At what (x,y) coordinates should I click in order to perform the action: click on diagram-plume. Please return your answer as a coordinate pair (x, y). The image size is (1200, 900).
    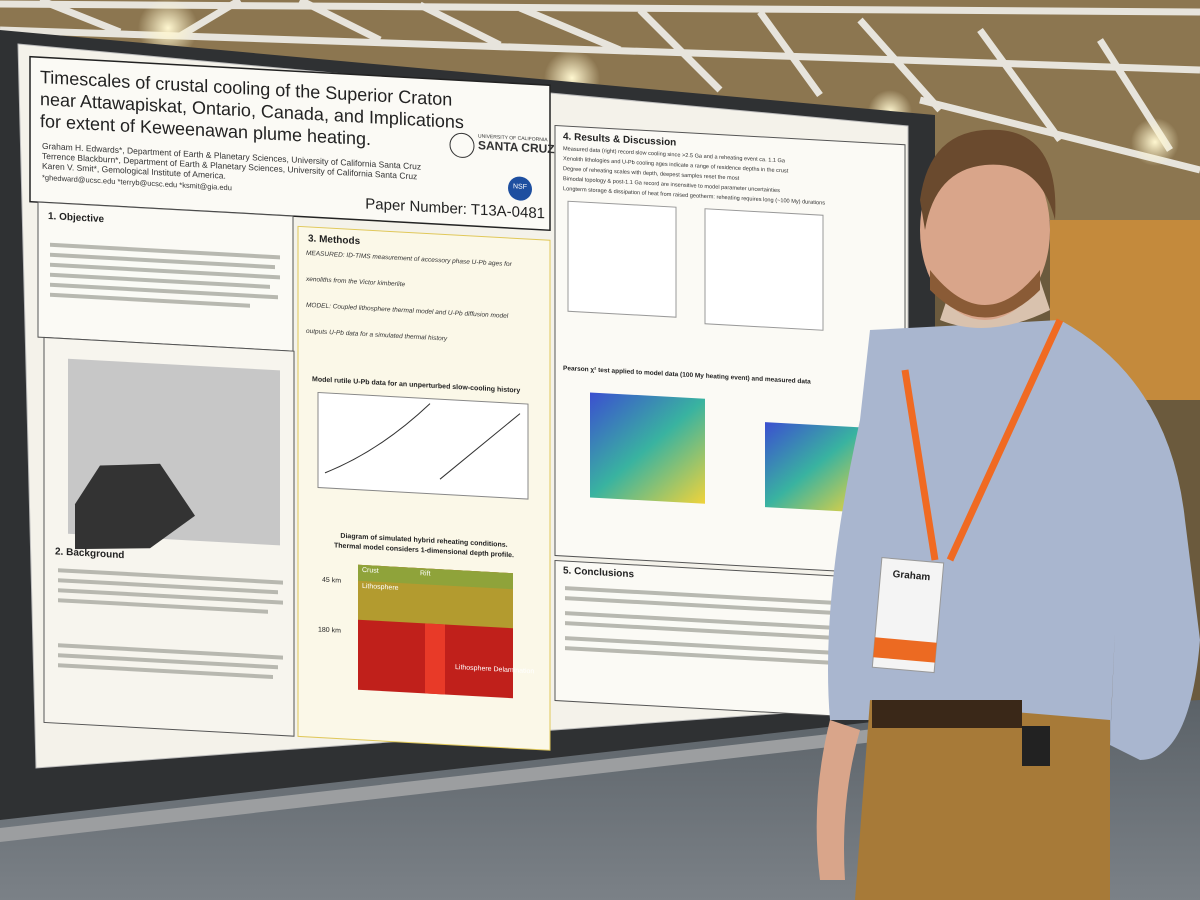
    Looking at the image, I should click on (435, 659).